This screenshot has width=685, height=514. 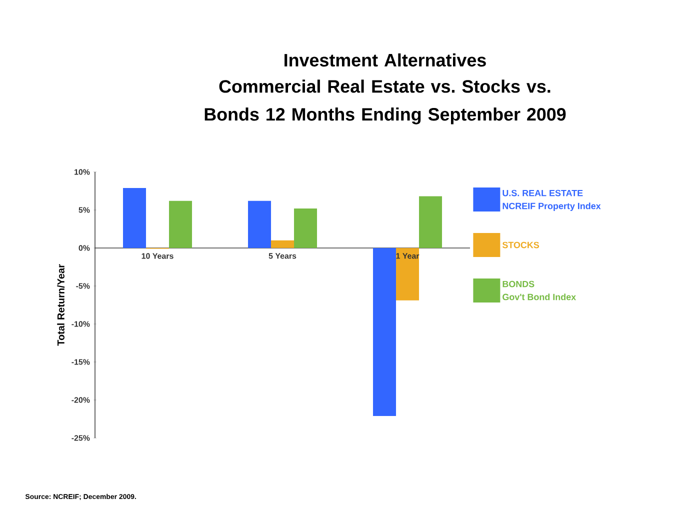 What do you see at coordinates (518, 284) in the screenshot?
I see `text: BONDS` at bounding box center [518, 284].